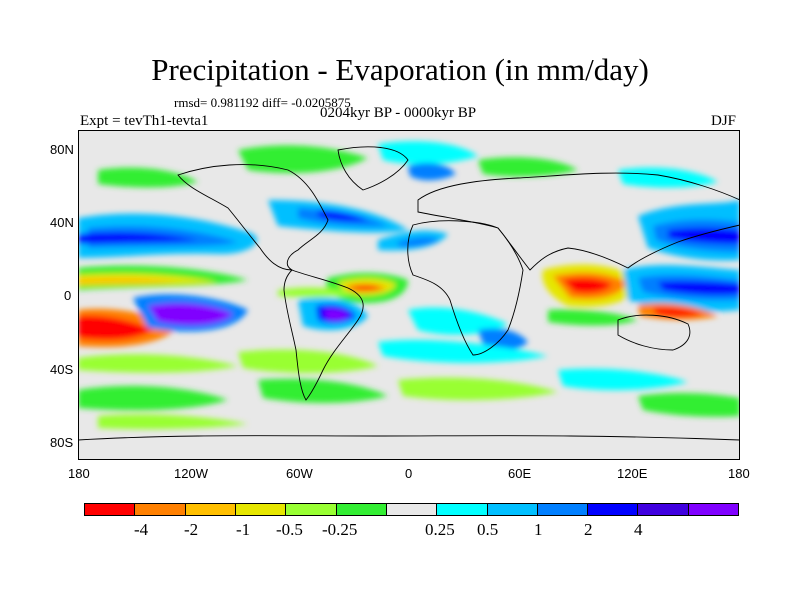  I want to click on colorbar-label: 0.5, so click(488, 529).